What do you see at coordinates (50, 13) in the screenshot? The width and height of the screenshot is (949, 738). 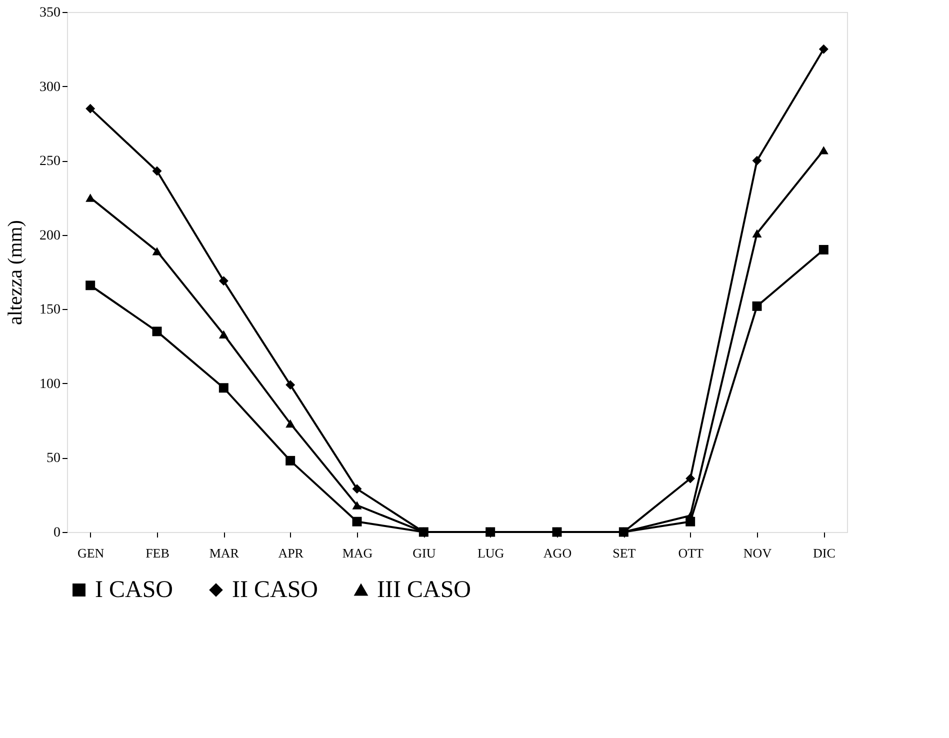 I see `y-tick-label: 350` at bounding box center [50, 13].